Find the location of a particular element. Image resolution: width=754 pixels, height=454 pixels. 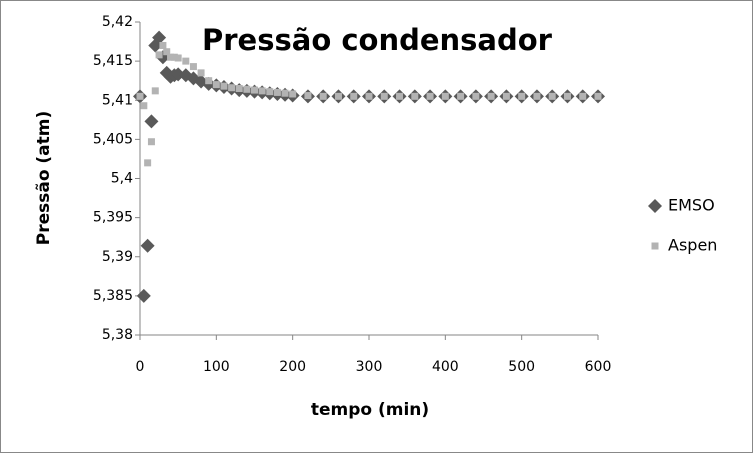

x-tick-label: 300 is located at coordinates (369, 367).